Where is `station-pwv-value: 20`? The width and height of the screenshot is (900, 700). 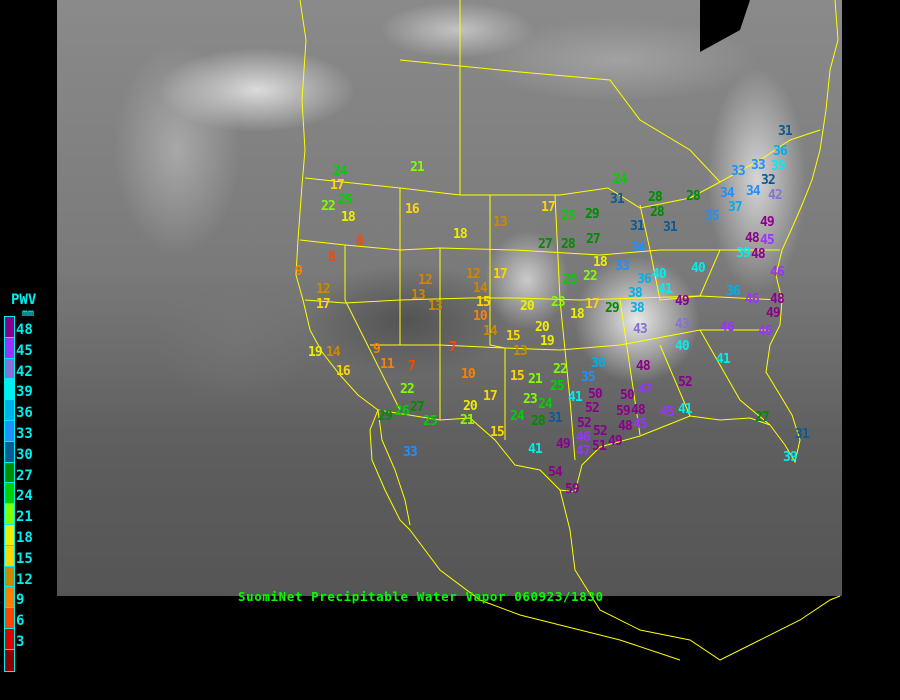
station-pwv-value: 20 is located at coordinates (542, 327).